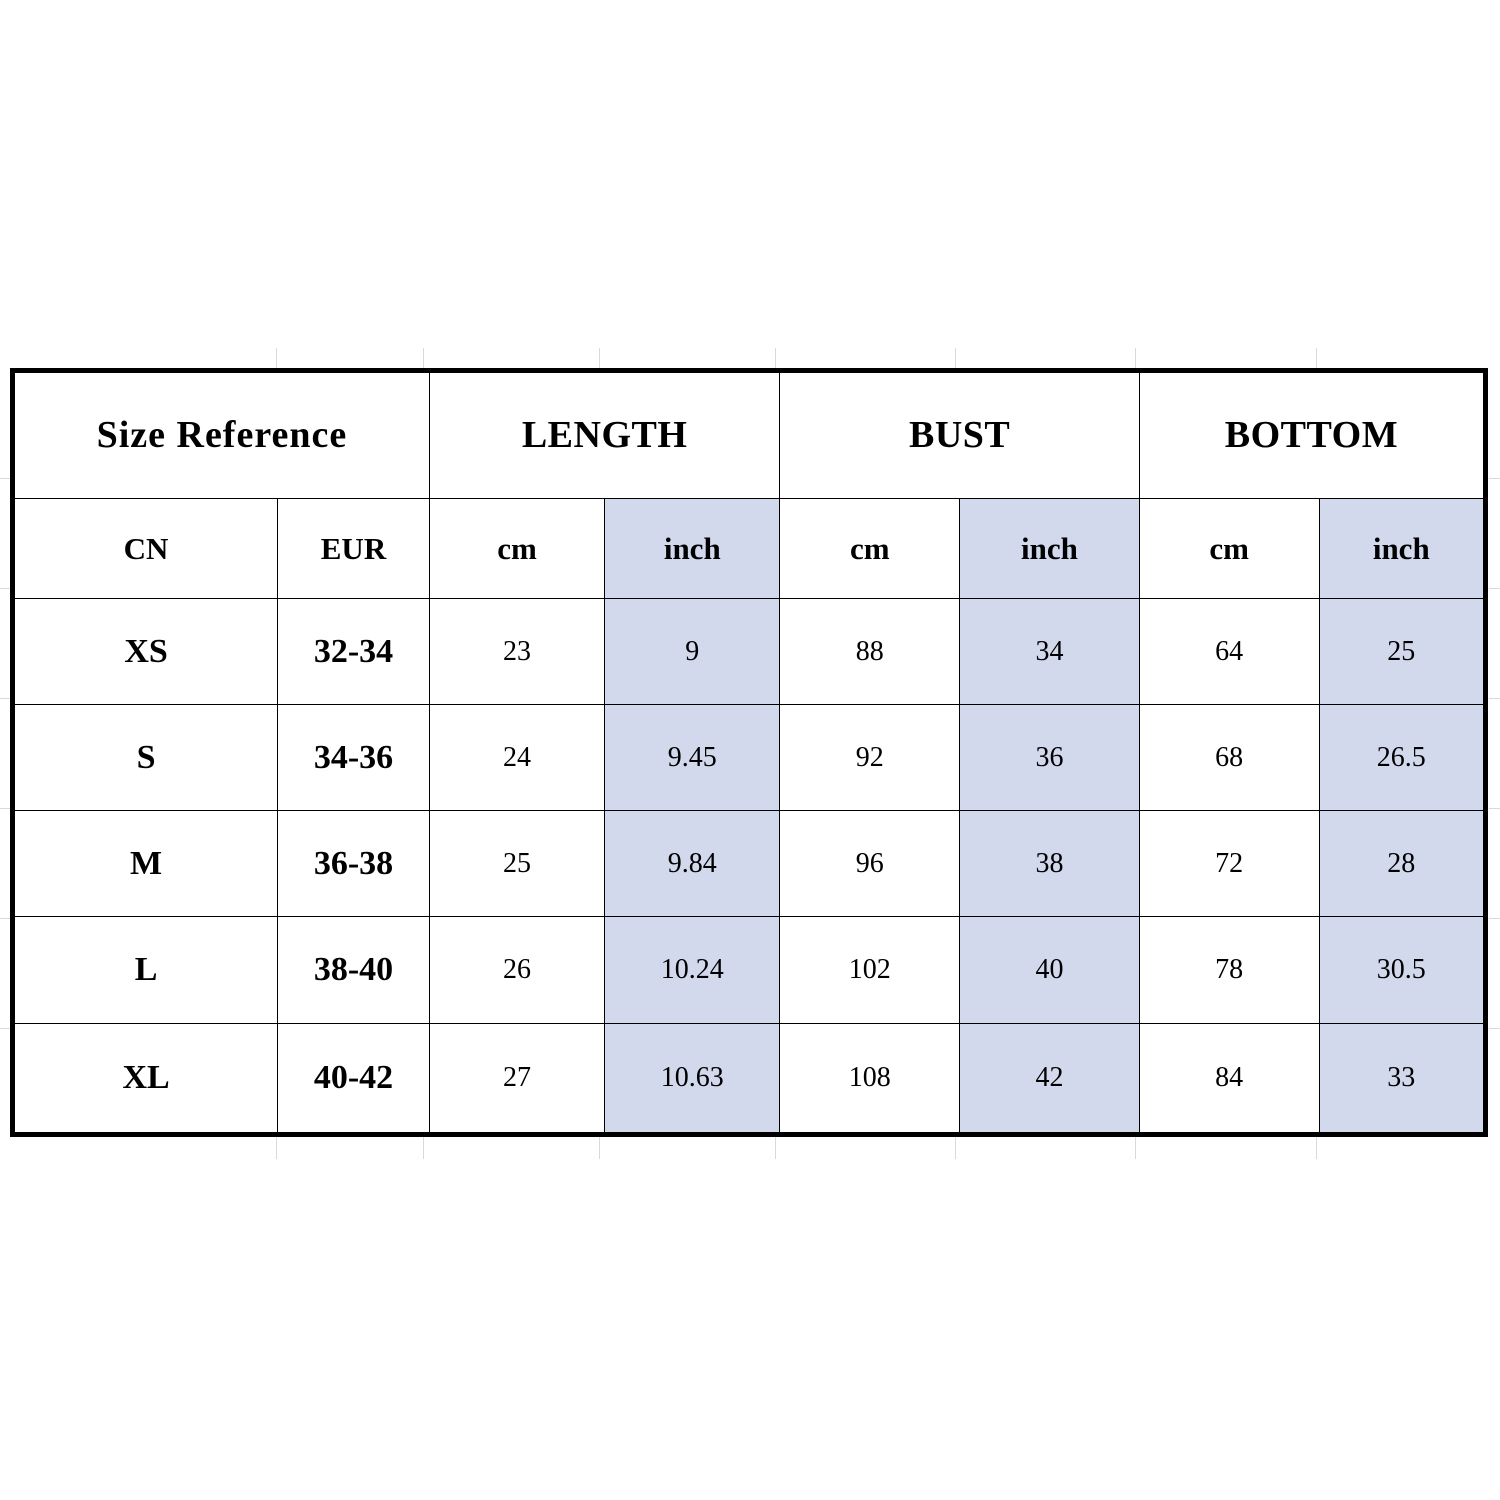  What do you see at coordinates (1049, 758) in the screenshot?
I see `cell-bust-inch: 36` at bounding box center [1049, 758].